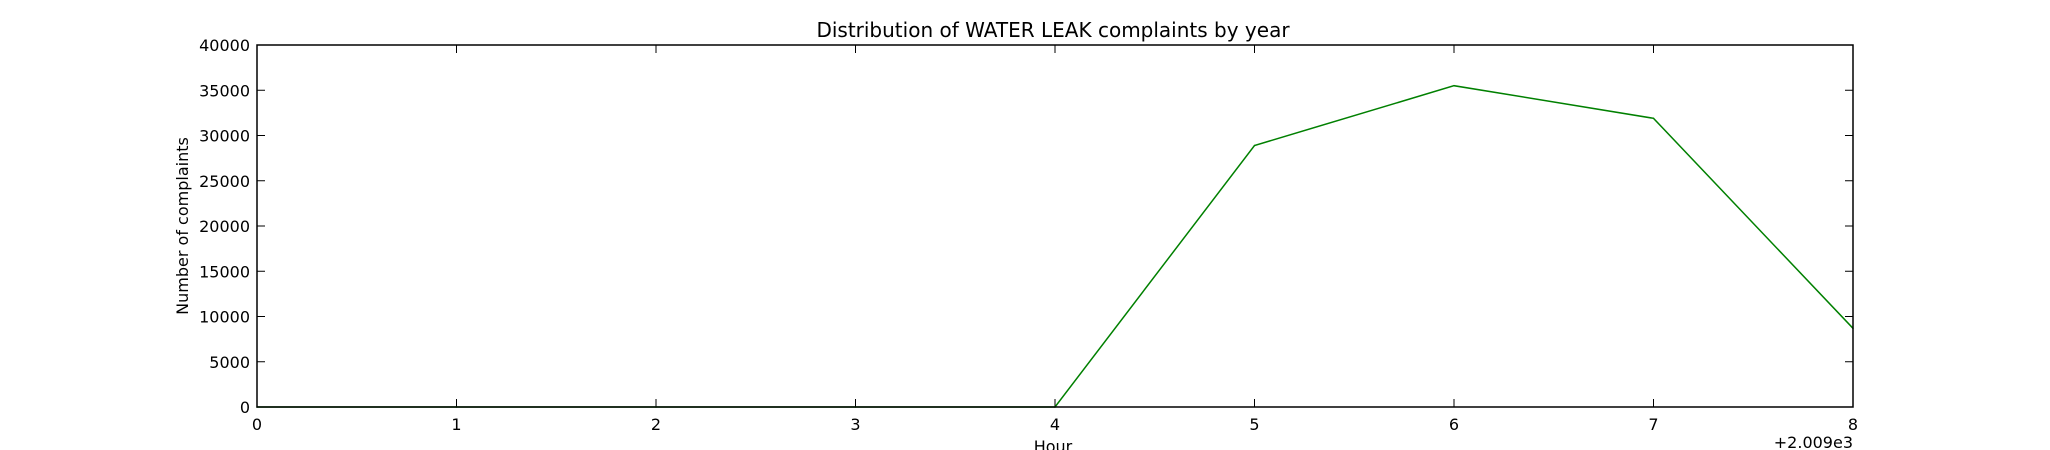  Describe the element at coordinates (224, 271) in the screenshot. I see `y-tick-label: 15000` at that location.